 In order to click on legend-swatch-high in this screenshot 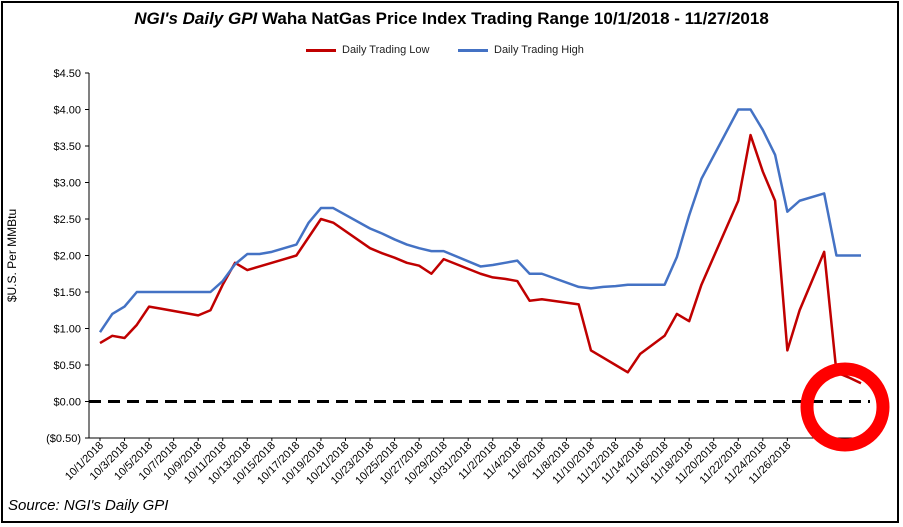, I will do `click(473, 50)`.